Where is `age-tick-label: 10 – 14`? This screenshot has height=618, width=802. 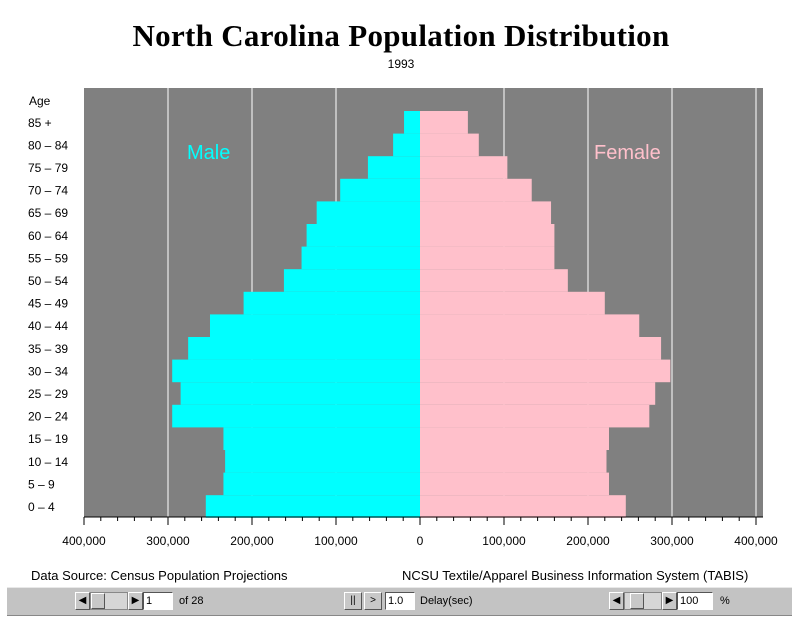 age-tick-label: 10 – 14 is located at coordinates (48, 462).